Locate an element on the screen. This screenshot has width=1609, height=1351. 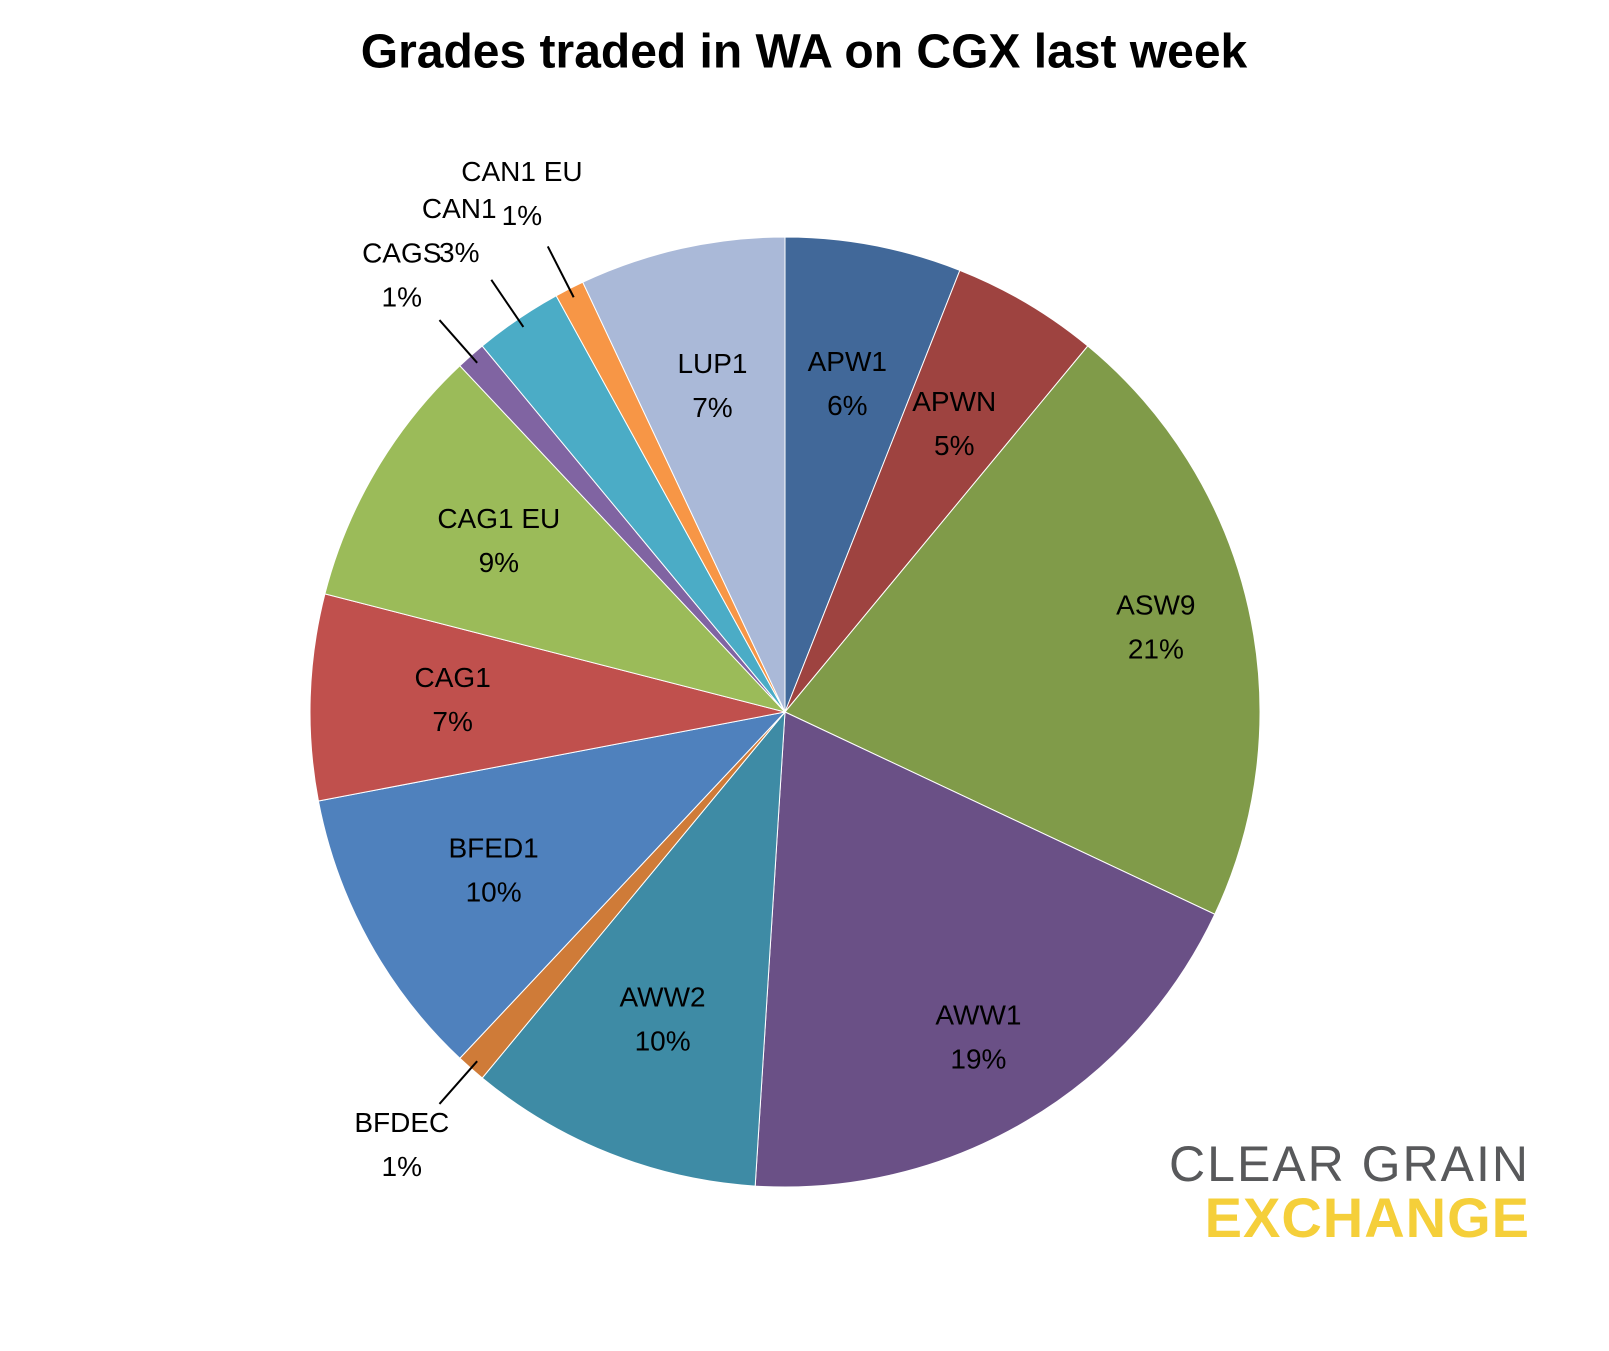
logo-line1: CLEAR GRAIN is located at coordinates (1349, 1164).